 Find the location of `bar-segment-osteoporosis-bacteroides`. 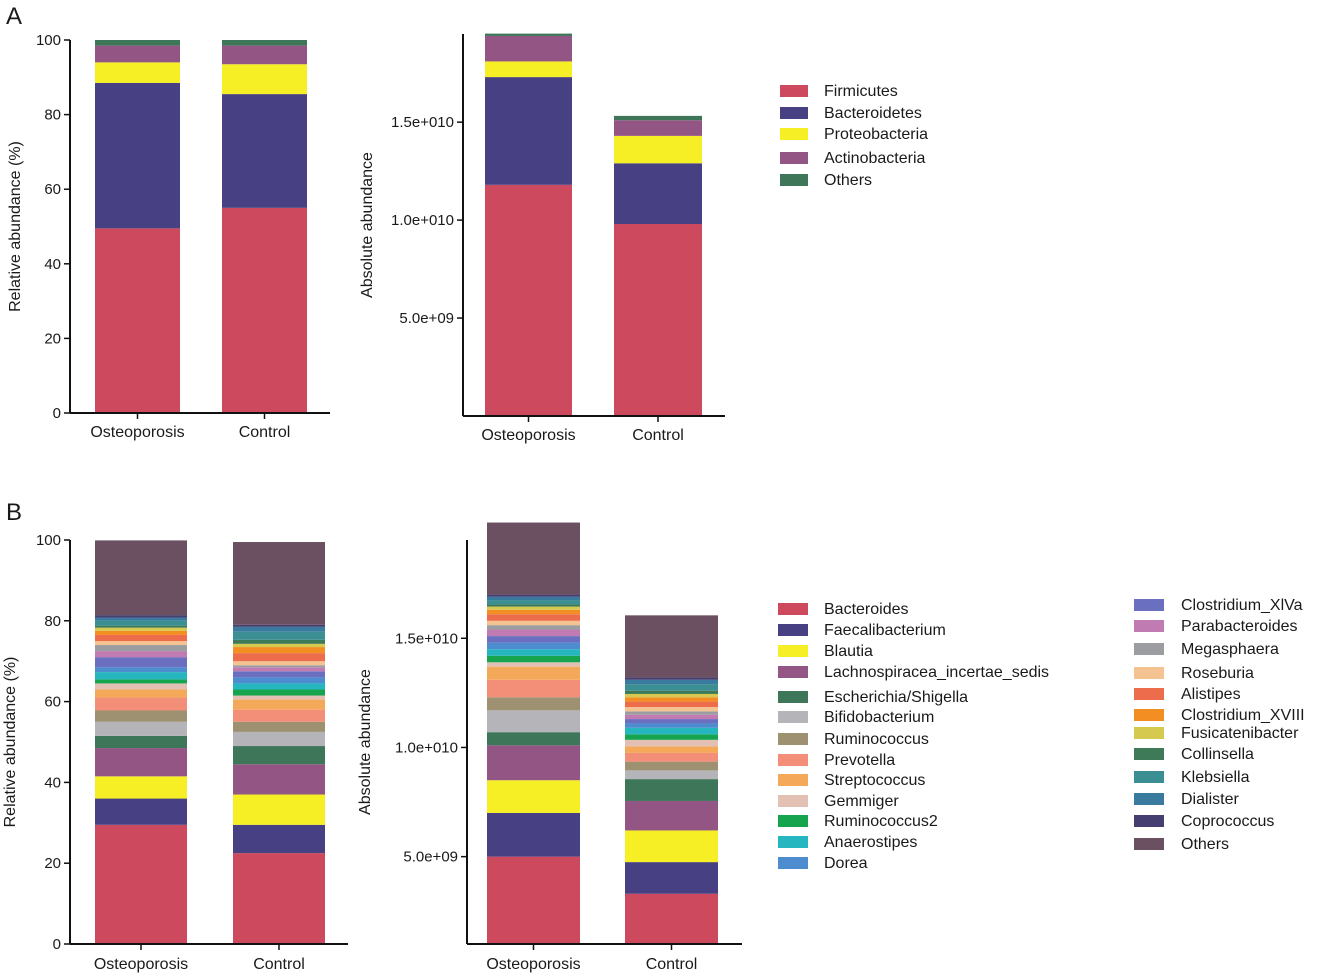

bar-segment-osteoporosis-bacteroides is located at coordinates (141, 884).